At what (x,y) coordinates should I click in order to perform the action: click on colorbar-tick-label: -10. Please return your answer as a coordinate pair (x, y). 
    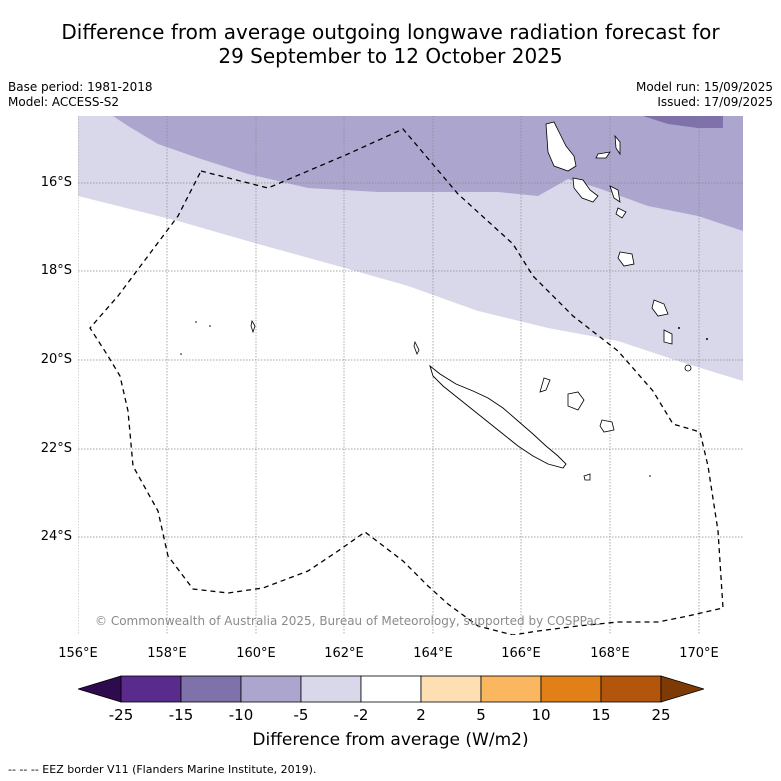
    Looking at the image, I should click on (241, 715).